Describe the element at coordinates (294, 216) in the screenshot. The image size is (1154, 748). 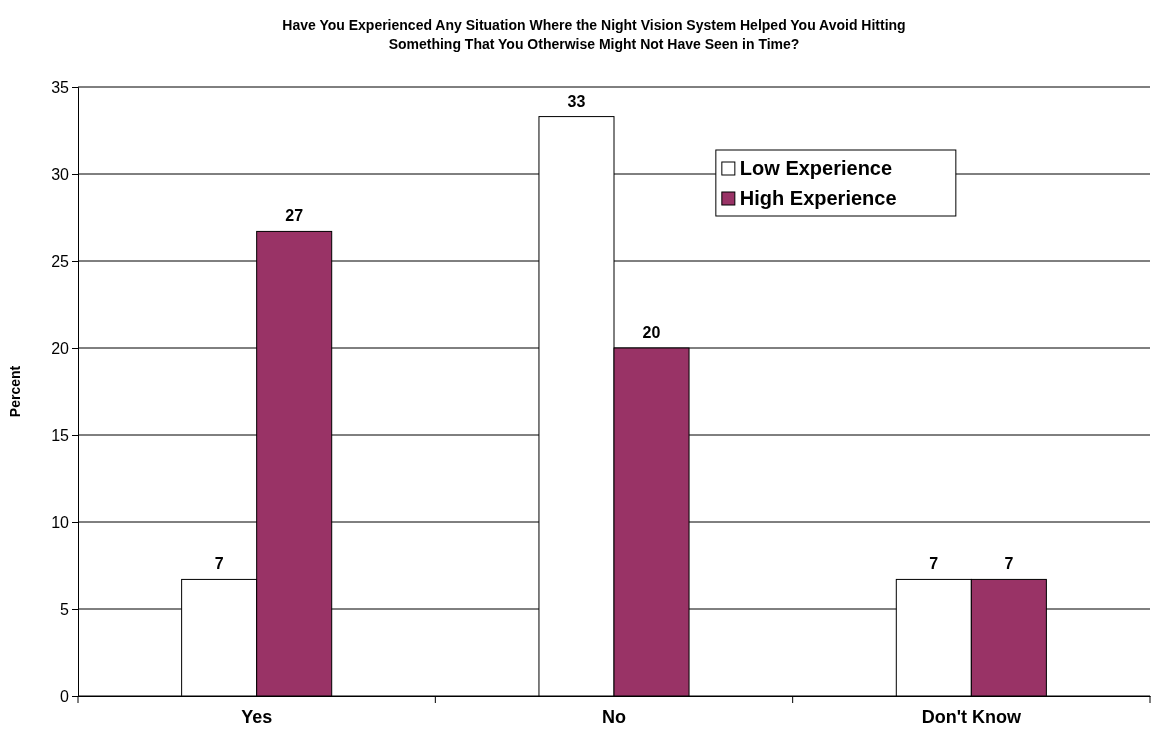
I see `data-label: 27` at that location.